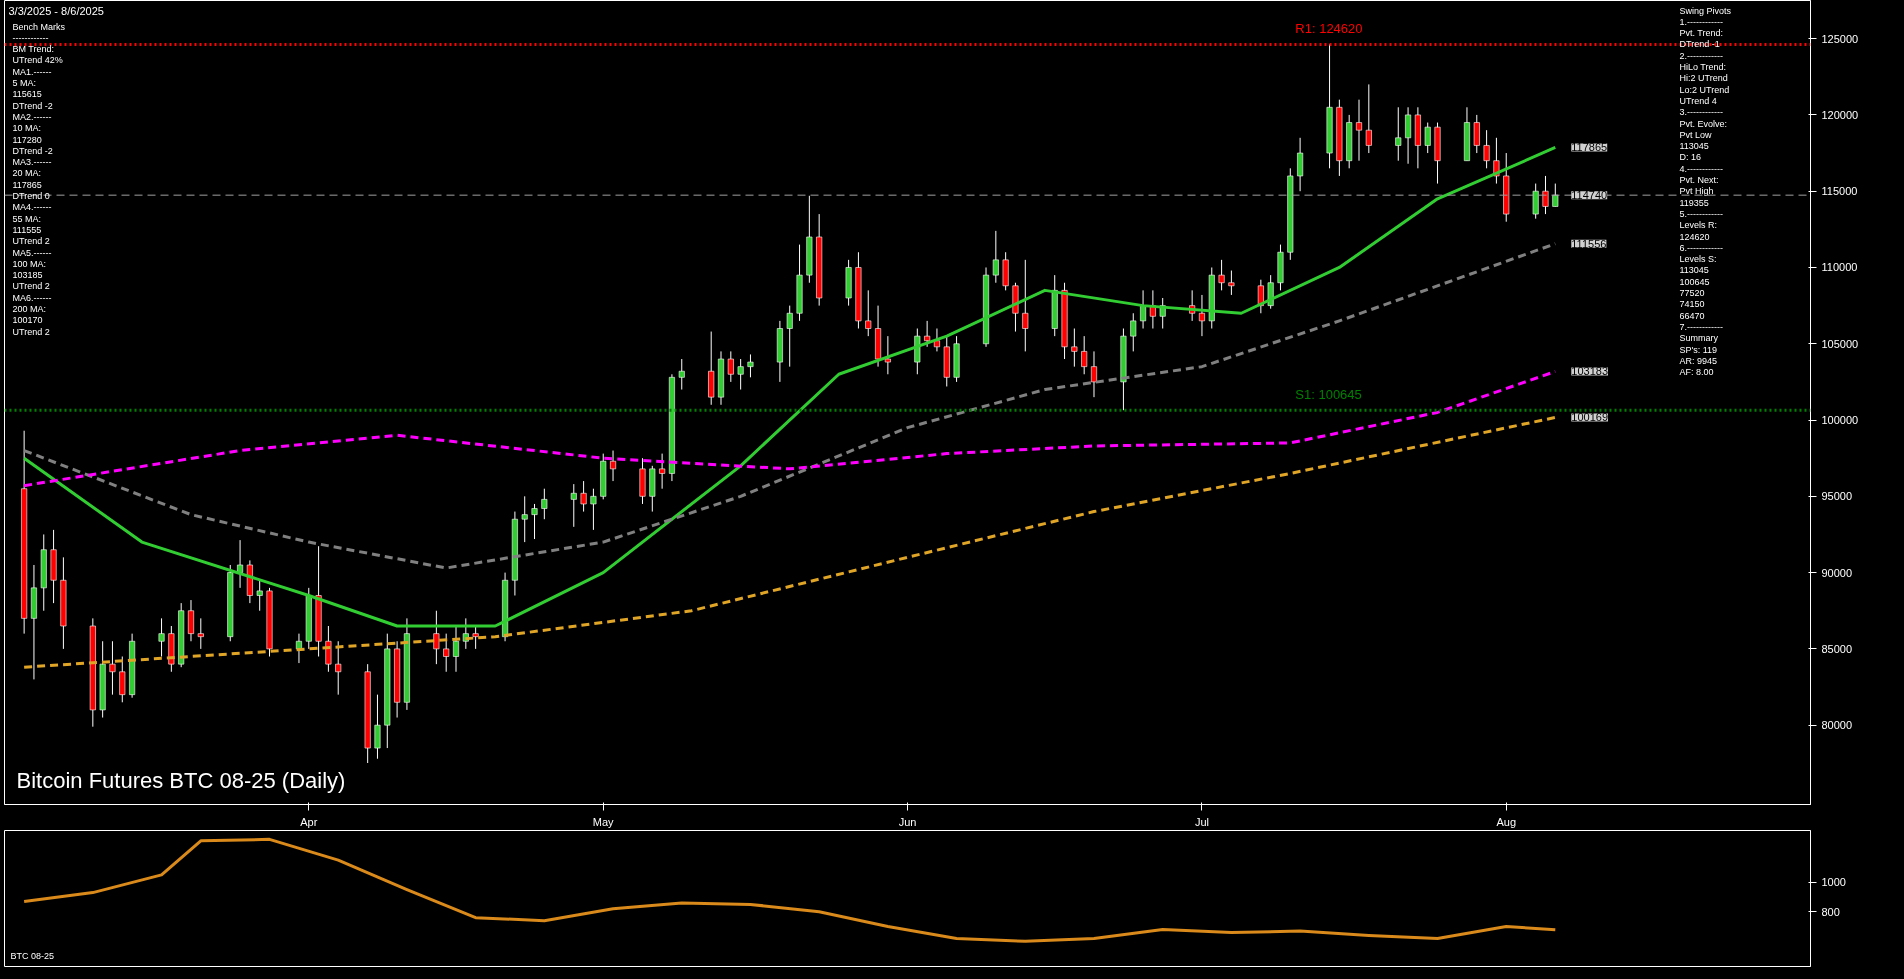  What do you see at coordinates (1705, 191) in the screenshot?
I see `text: Swing Pivots 1.------------ Pvt. Trend: DTrend -1 2.------------ HiLo Trend: Hi:2 UTrend Lo:2 UTrend UTrend 4 3.------------ Pvt. Evolve: Pvt Low 113045 D: 16 4.------------ Pvt. Next: Pvt High 119355 5.------------ Levels R: 124620 6.------------ Levels S: 113045 100645 77520 74150 66470 7.------------ Summary SP's: 119 AR: 9945 AF: 8.00` at bounding box center [1705, 191].